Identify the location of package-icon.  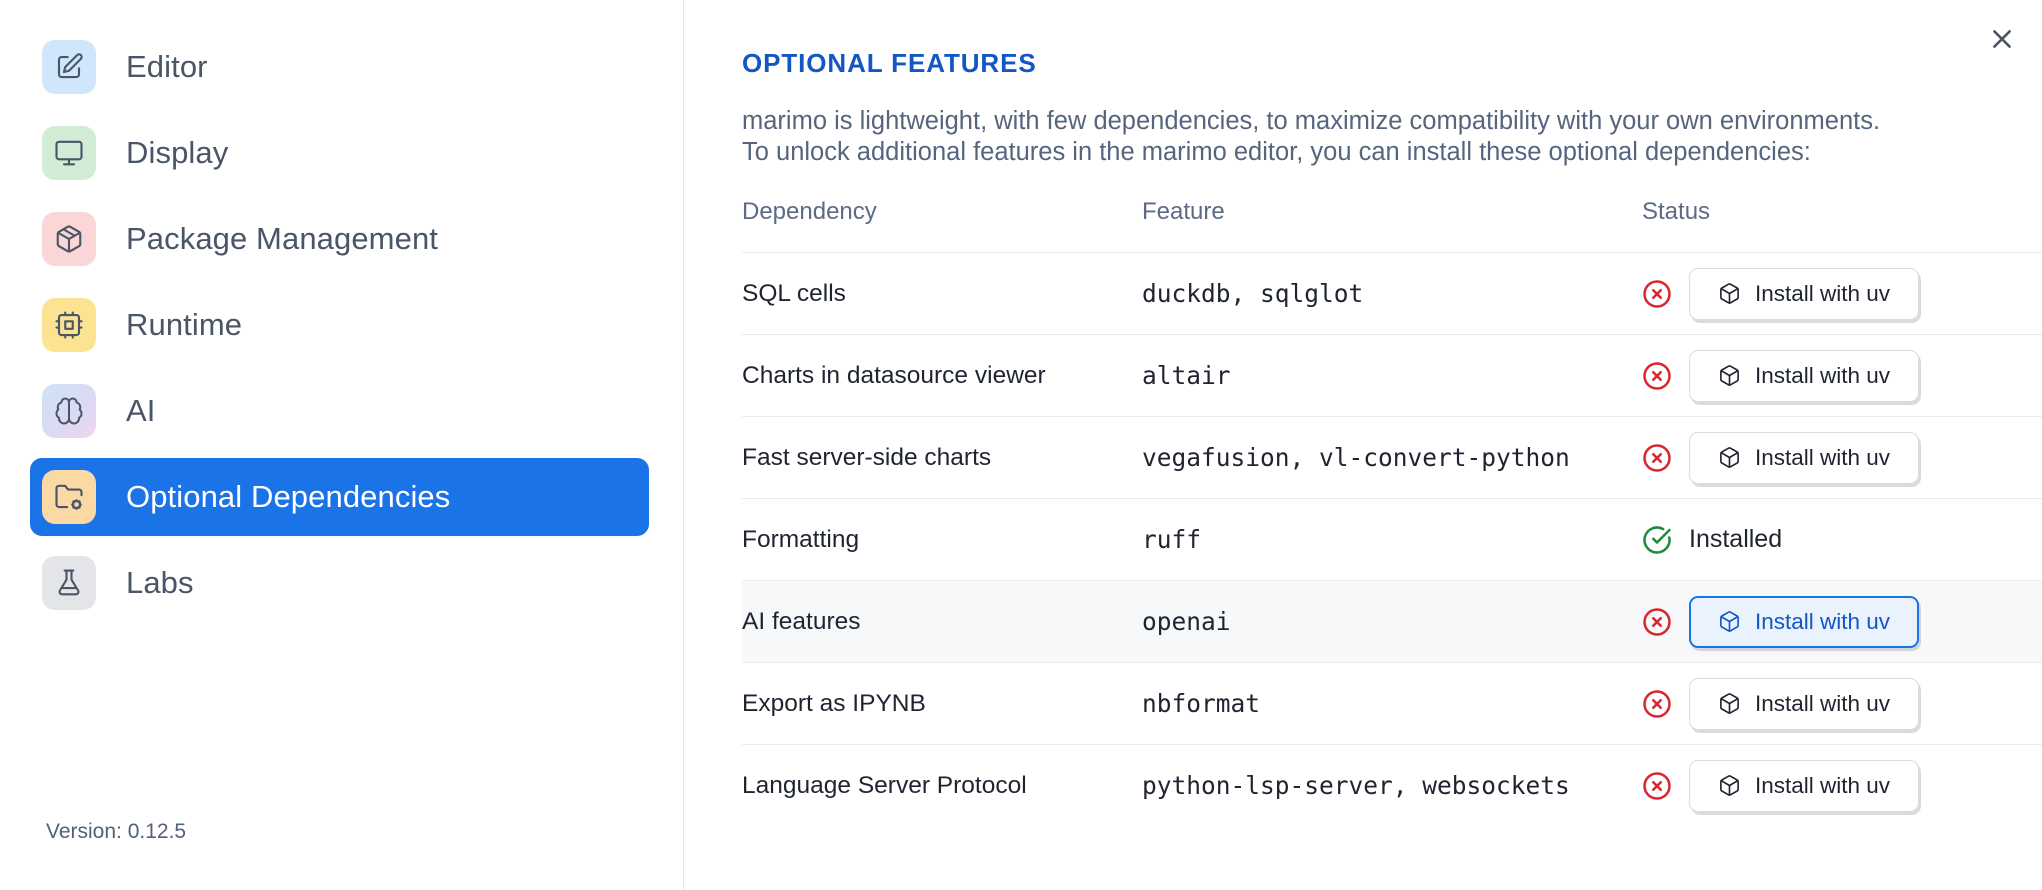
(69, 239).